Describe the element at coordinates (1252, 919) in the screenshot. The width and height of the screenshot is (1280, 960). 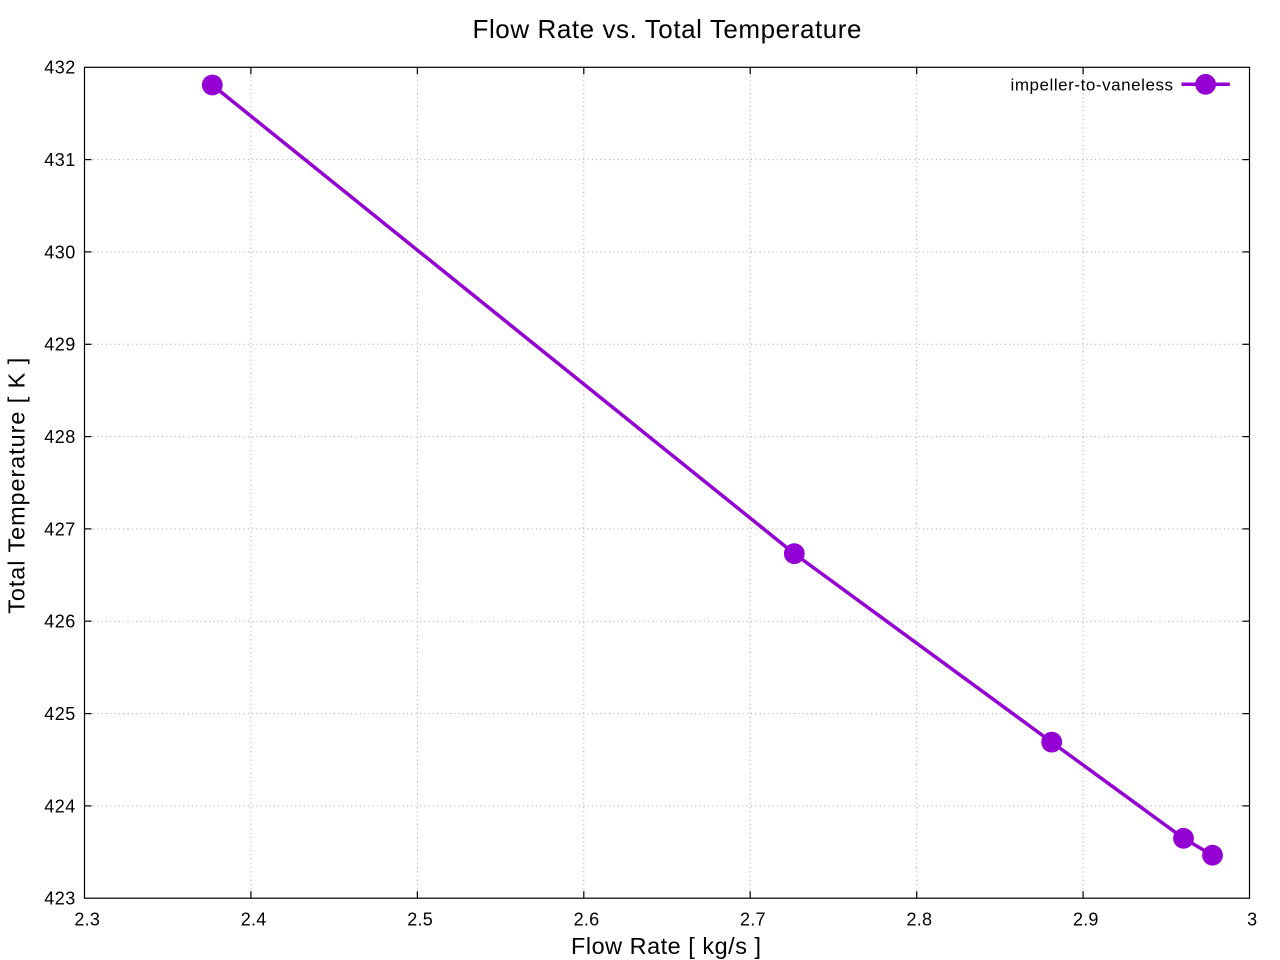
I see `svg-text: 3` at that location.